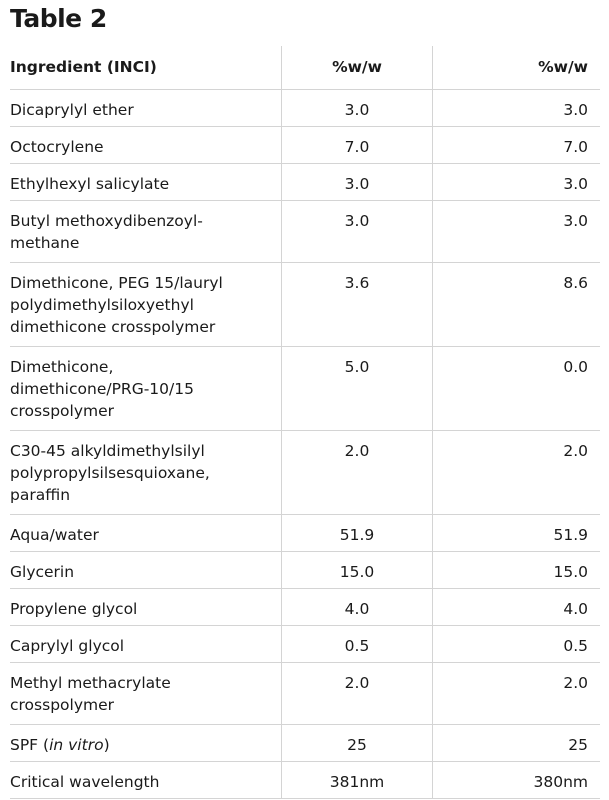  Describe the element at coordinates (85, 782) in the screenshot. I see `ingredient-line: Critical wavelength` at that location.